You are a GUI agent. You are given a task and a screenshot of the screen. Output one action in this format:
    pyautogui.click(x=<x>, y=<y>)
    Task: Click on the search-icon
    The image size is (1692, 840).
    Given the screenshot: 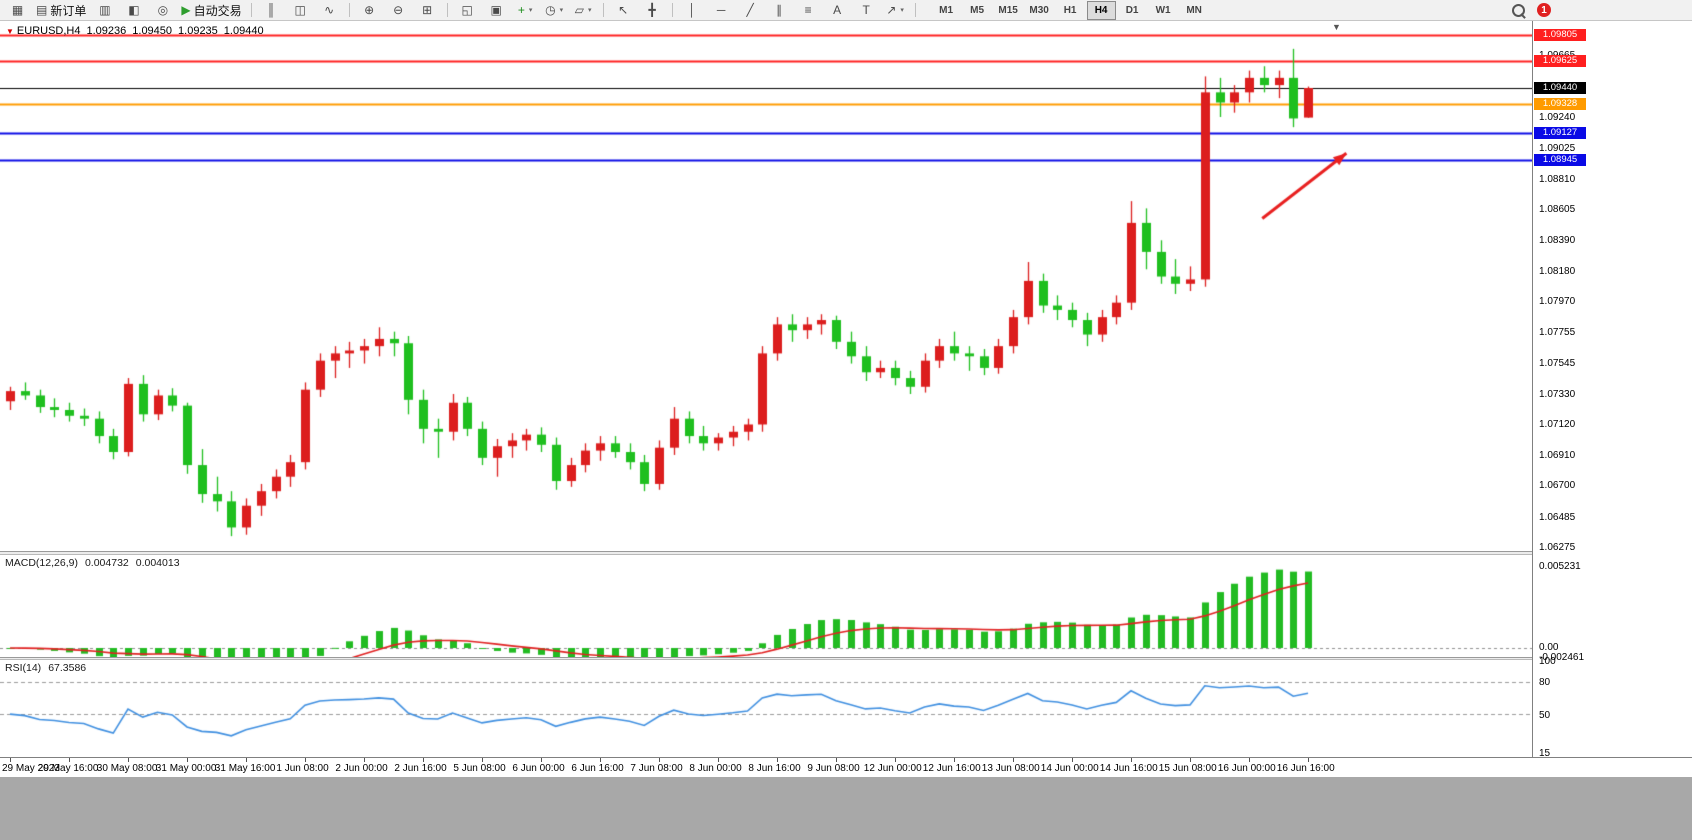 What is the action you would take?
    pyautogui.click(x=1518, y=10)
    